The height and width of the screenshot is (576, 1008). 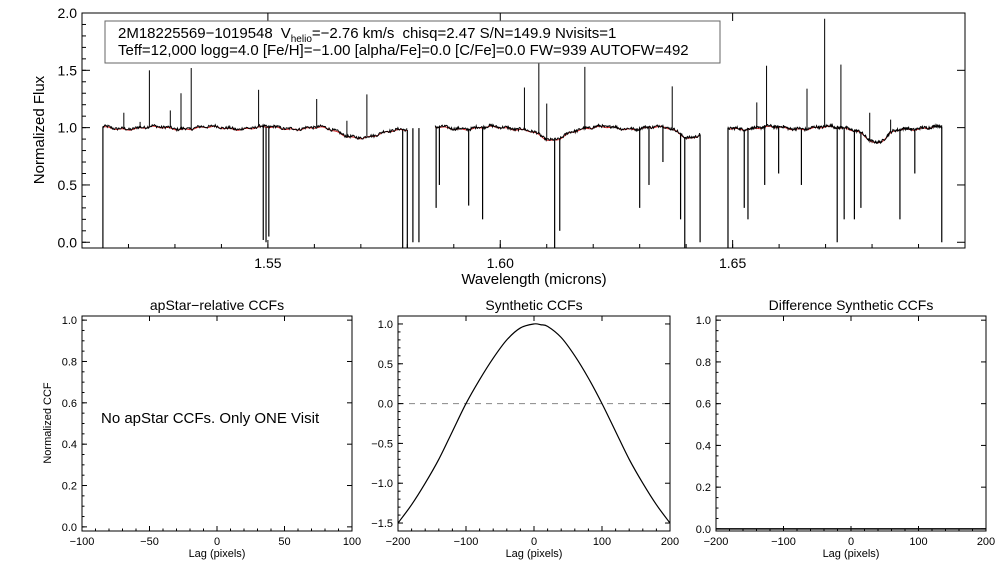 What do you see at coordinates (69, 404) in the screenshot?
I see `apstar-ccf-y-tick-label: 0.6` at bounding box center [69, 404].